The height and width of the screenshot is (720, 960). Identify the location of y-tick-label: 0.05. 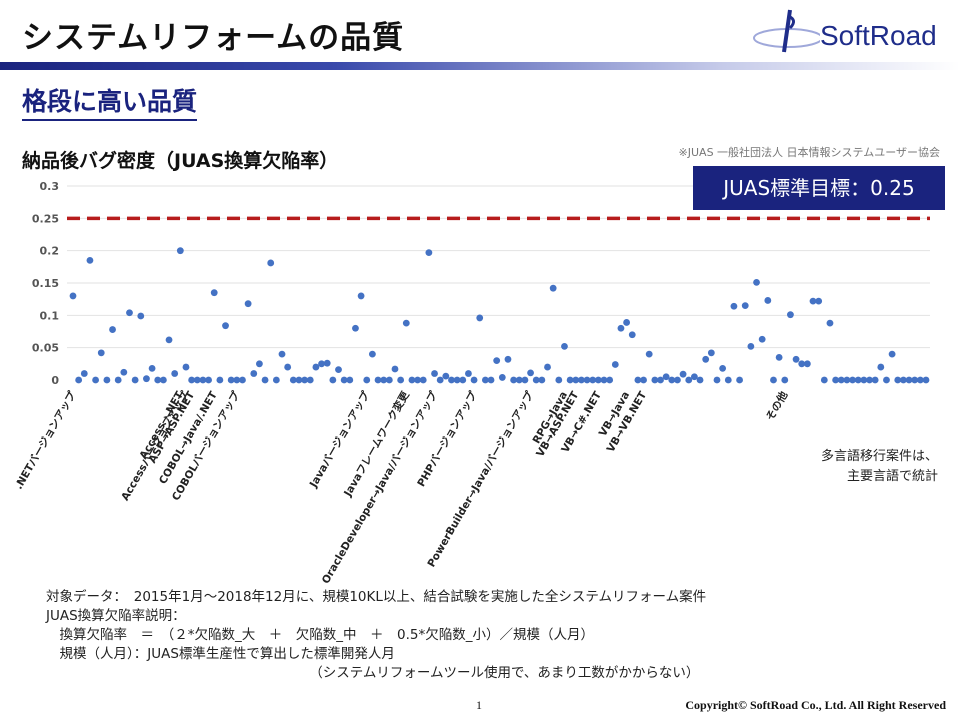
(45, 348).